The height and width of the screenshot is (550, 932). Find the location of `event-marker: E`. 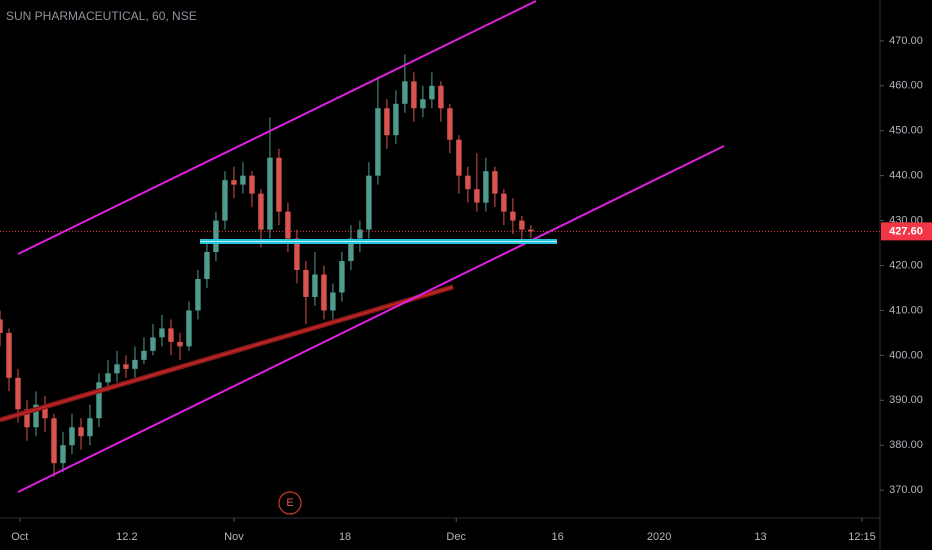

event-marker: E is located at coordinates (289, 503).